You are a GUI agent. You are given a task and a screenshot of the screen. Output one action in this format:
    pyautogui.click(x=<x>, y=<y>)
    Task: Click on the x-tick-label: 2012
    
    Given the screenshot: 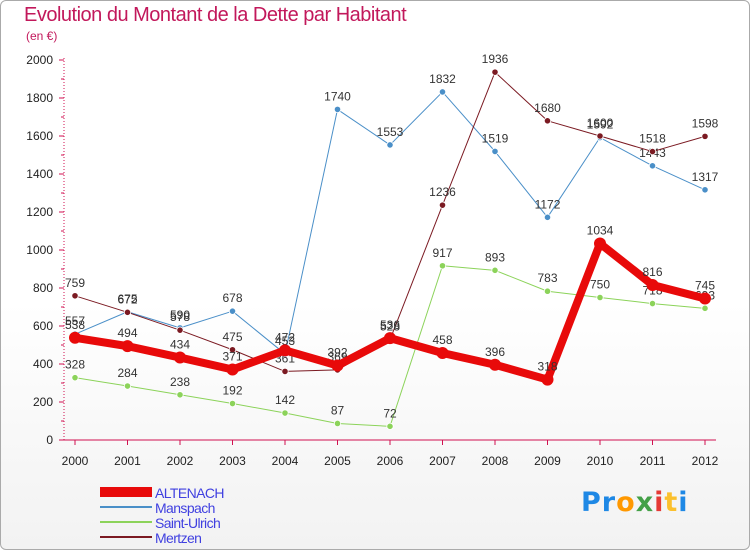 What is the action you would take?
    pyautogui.click(x=705, y=461)
    